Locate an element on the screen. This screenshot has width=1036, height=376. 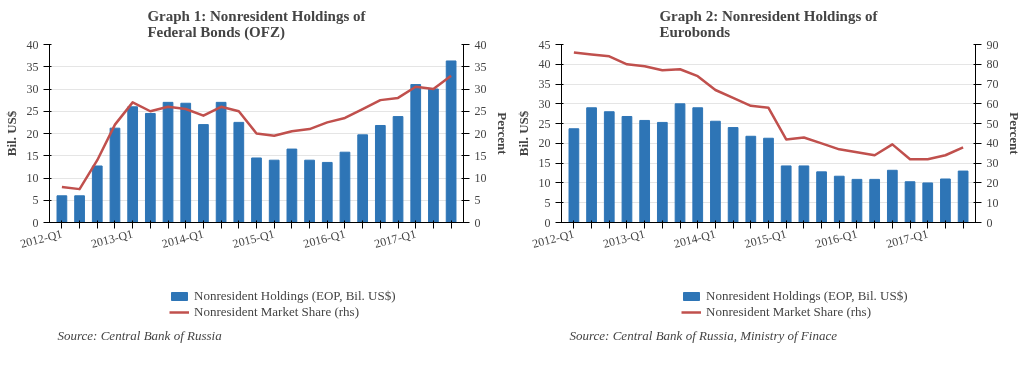
y2-tick-label: 0 is located at coordinates (989, 222).